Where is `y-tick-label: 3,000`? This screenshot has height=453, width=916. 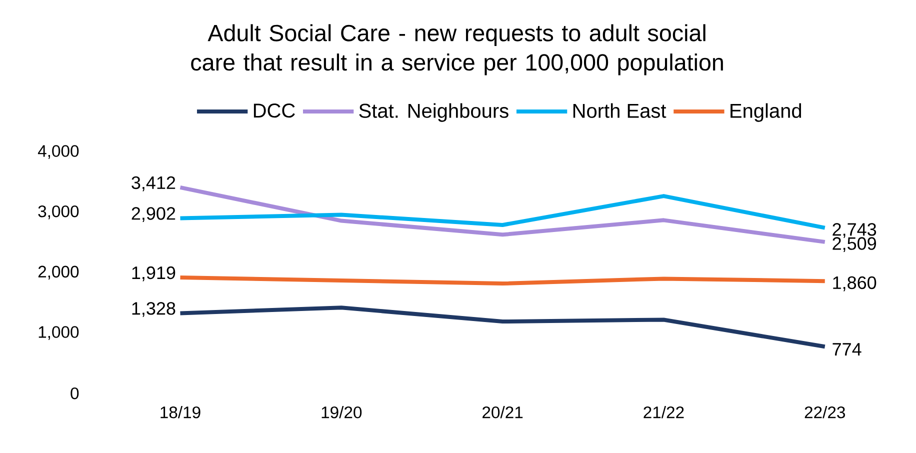
y-tick-label: 3,000 is located at coordinates (58, 212).